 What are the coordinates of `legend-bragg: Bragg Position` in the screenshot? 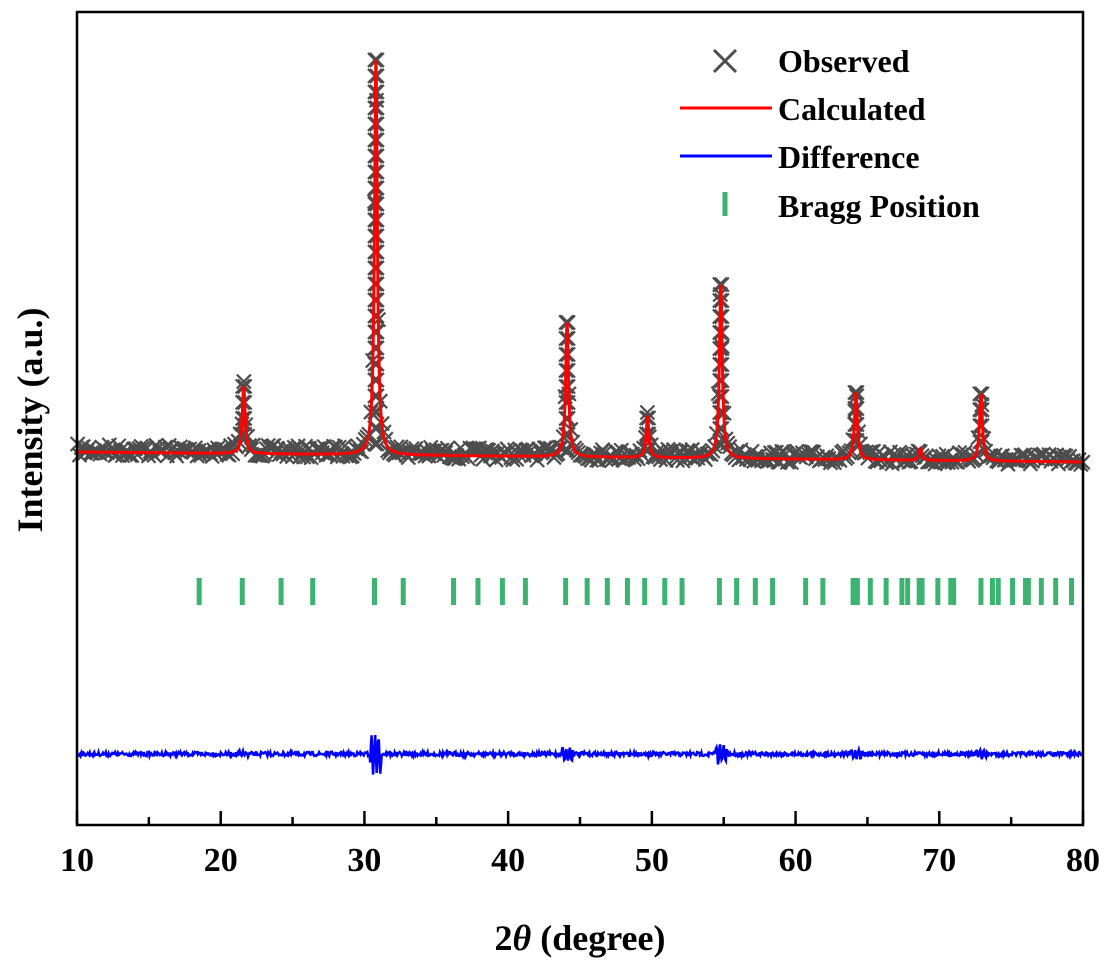 It's located at (851, 206).